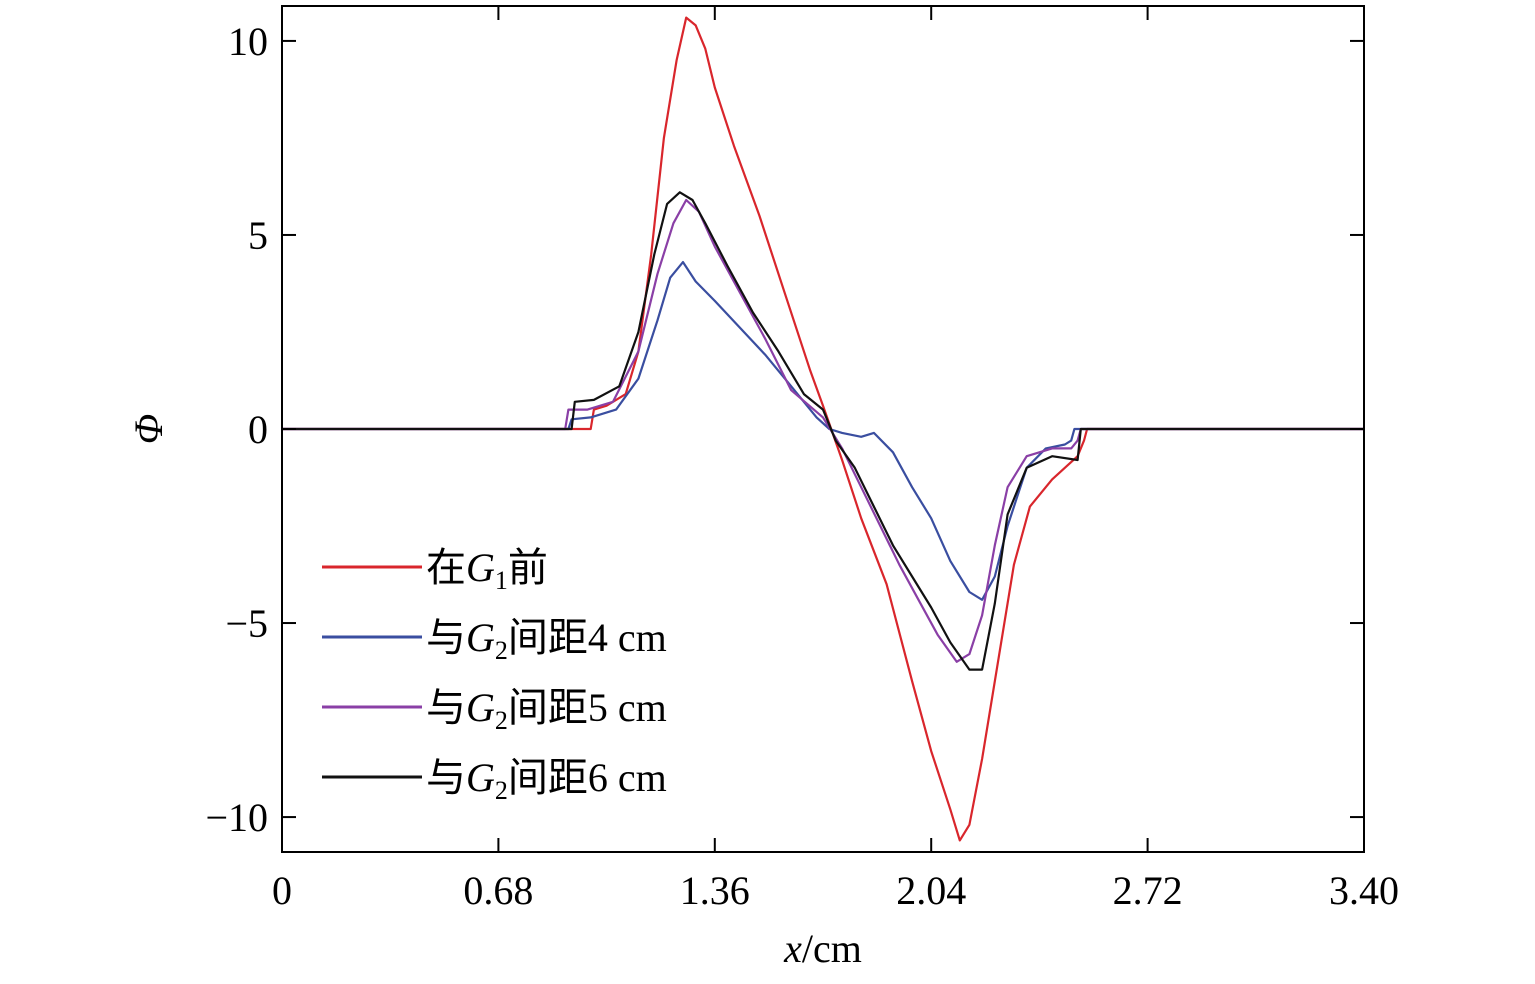  Describe the element at coordinates (498, 890) in the screenshot. I see `x-tick-label: 0.68` at that location.